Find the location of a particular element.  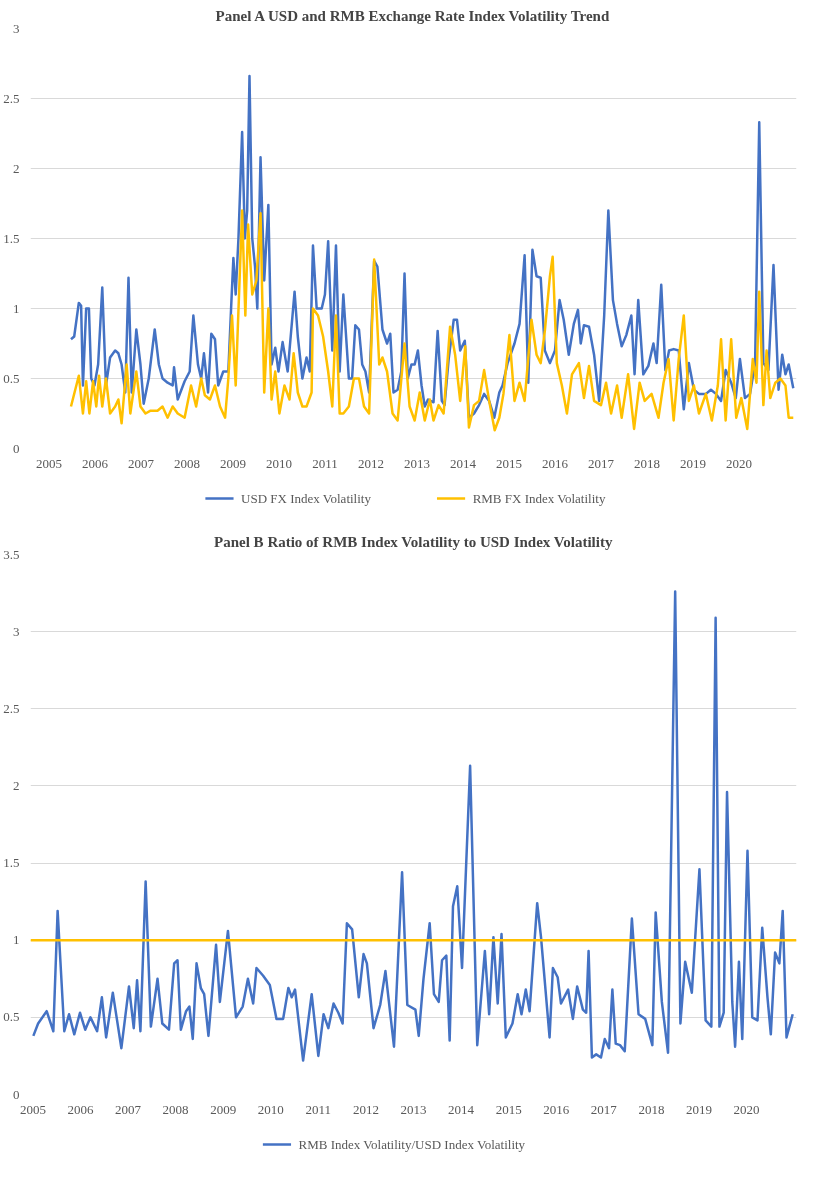

legend-label: USD FX Index Volatility is located at coordinates (306, 498).